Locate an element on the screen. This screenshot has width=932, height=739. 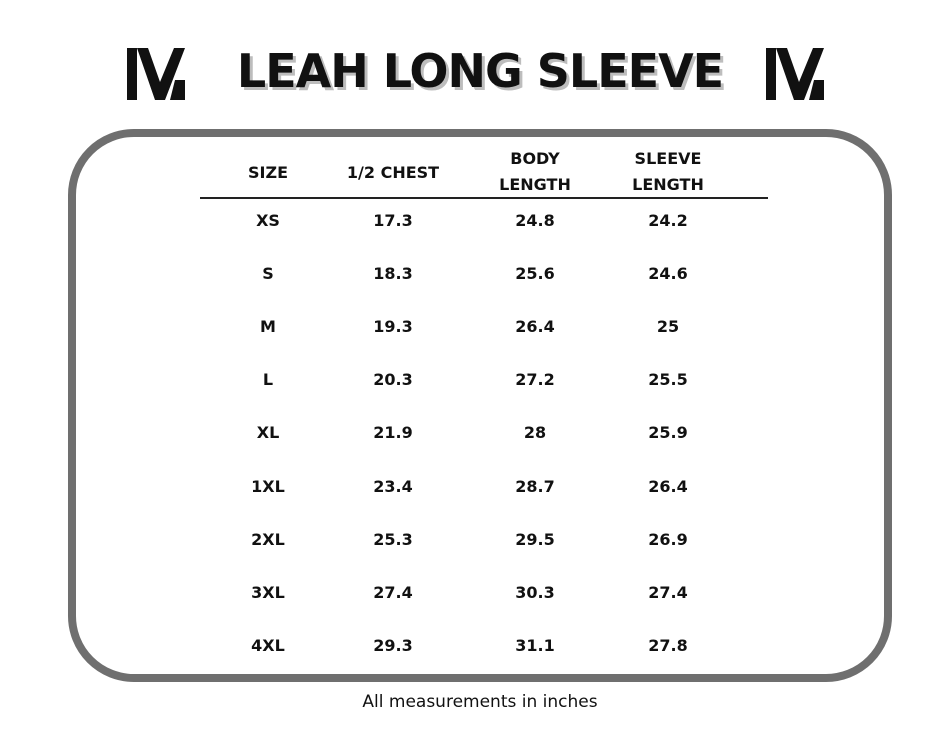
size-cell: 1XL is located at coordinates (268, 486).